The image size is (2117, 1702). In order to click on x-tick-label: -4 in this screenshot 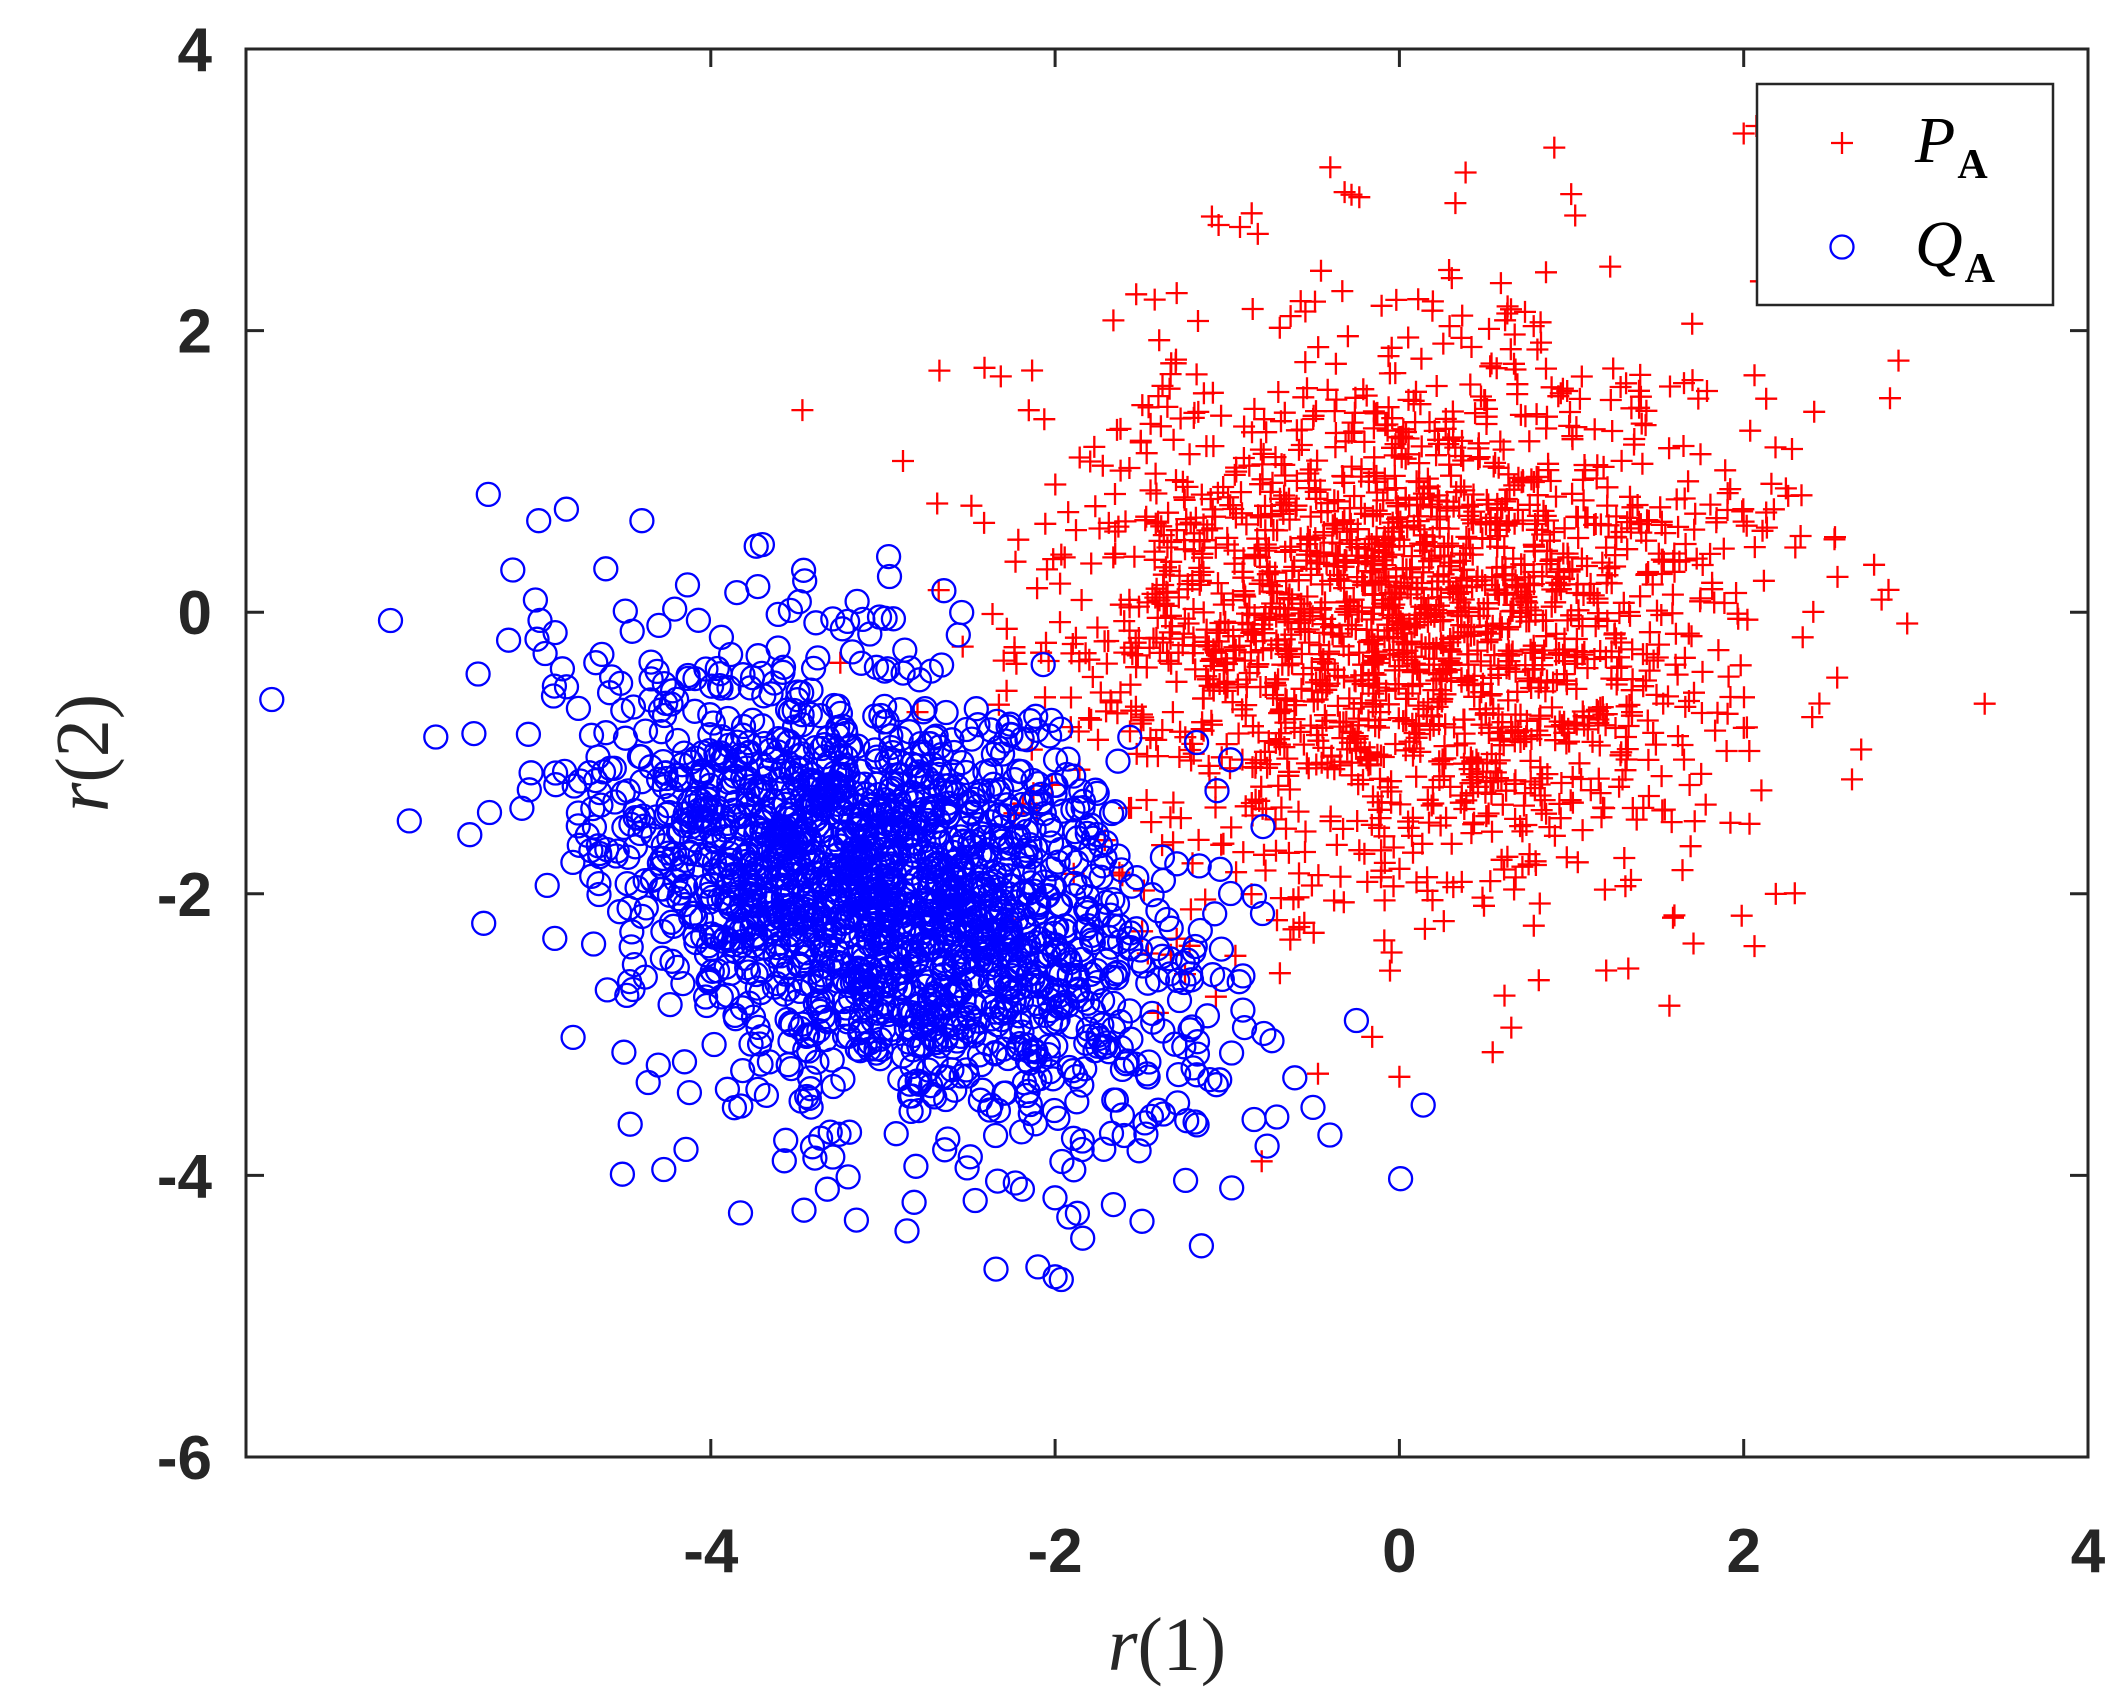, I will do `click(711, 1551)`.